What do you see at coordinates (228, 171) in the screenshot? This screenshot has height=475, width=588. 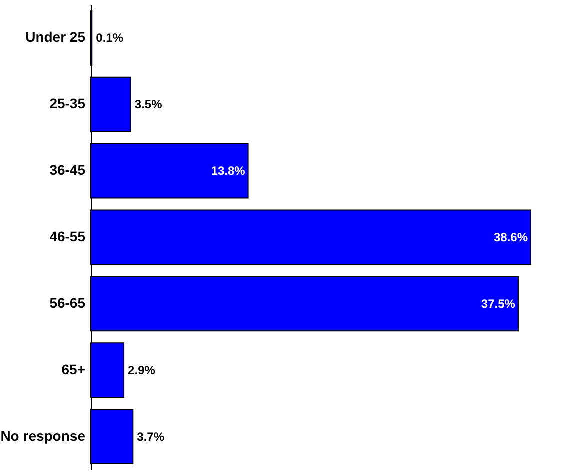 I see `data-label: 13.8%` at bounding box center [228, 171].